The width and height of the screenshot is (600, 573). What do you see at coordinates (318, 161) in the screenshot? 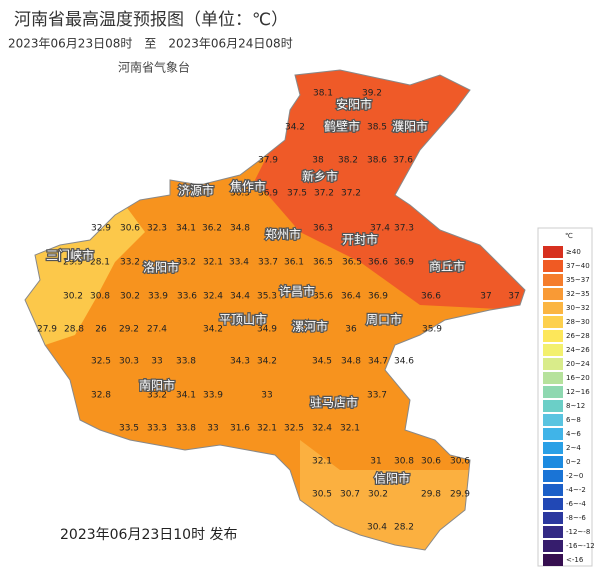
I see `temperature-label: 38` at bounding box center [318, 161].